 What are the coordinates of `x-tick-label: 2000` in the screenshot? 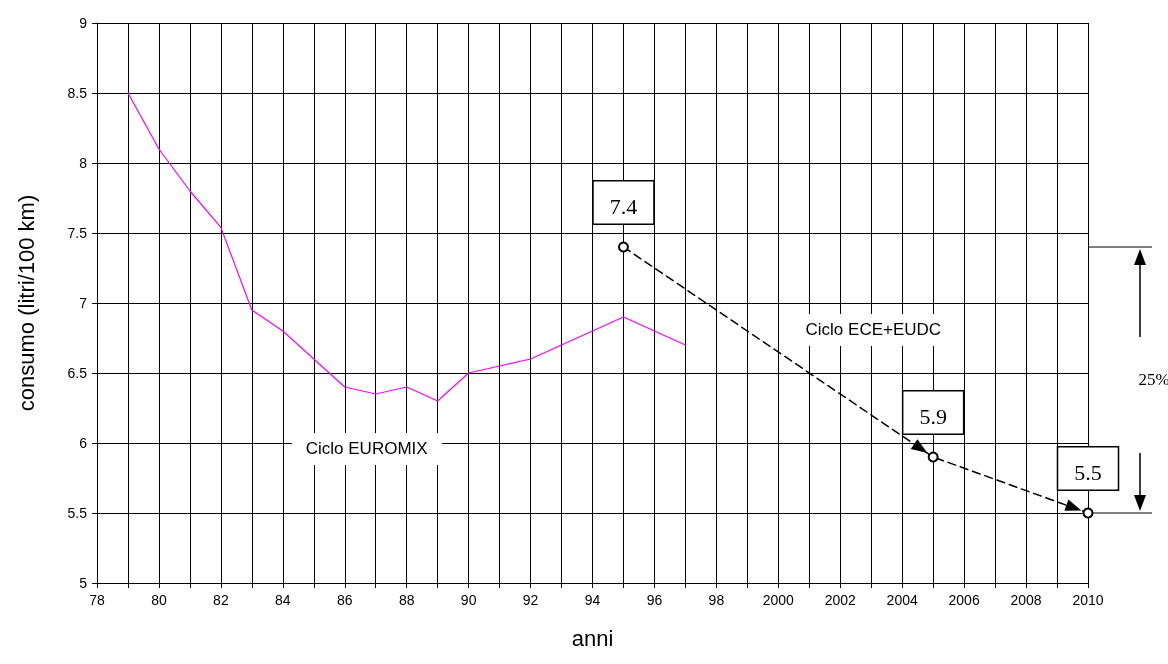 It's located at (778, 600).